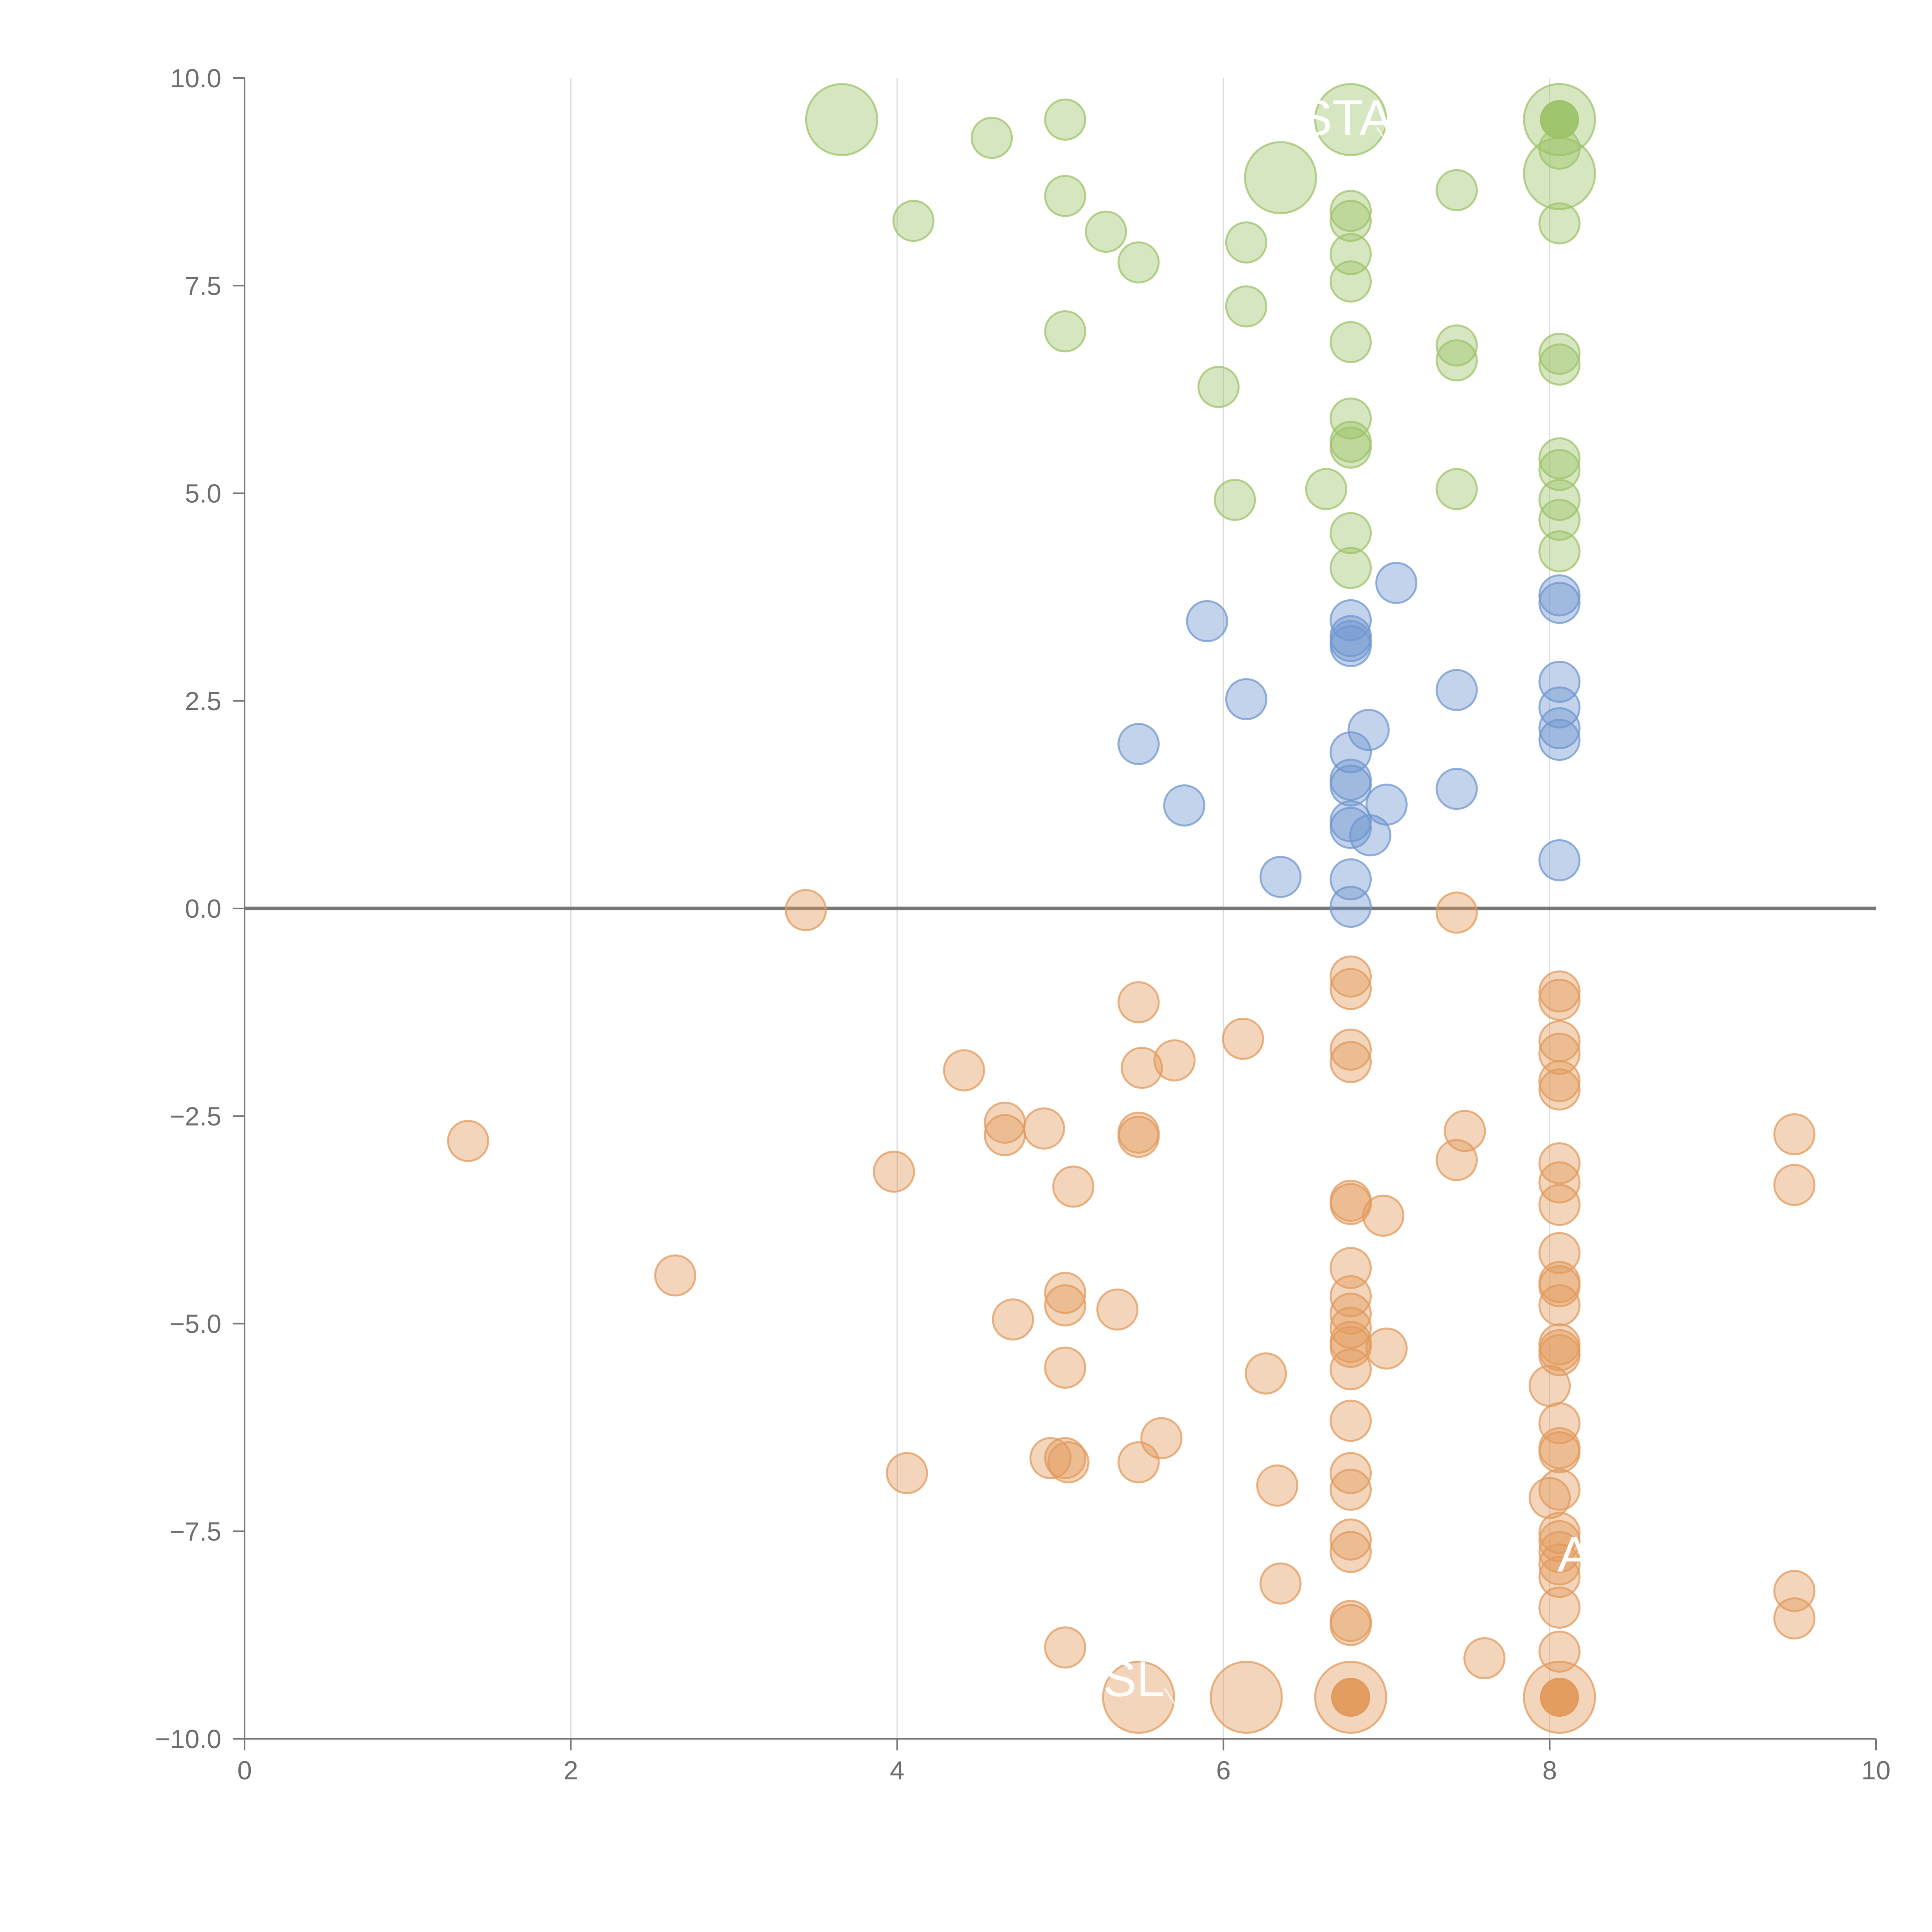  Describe the element at coordinates (188, 1740) in the screenshot. I see `y-tick-label: −10.0` at that location.